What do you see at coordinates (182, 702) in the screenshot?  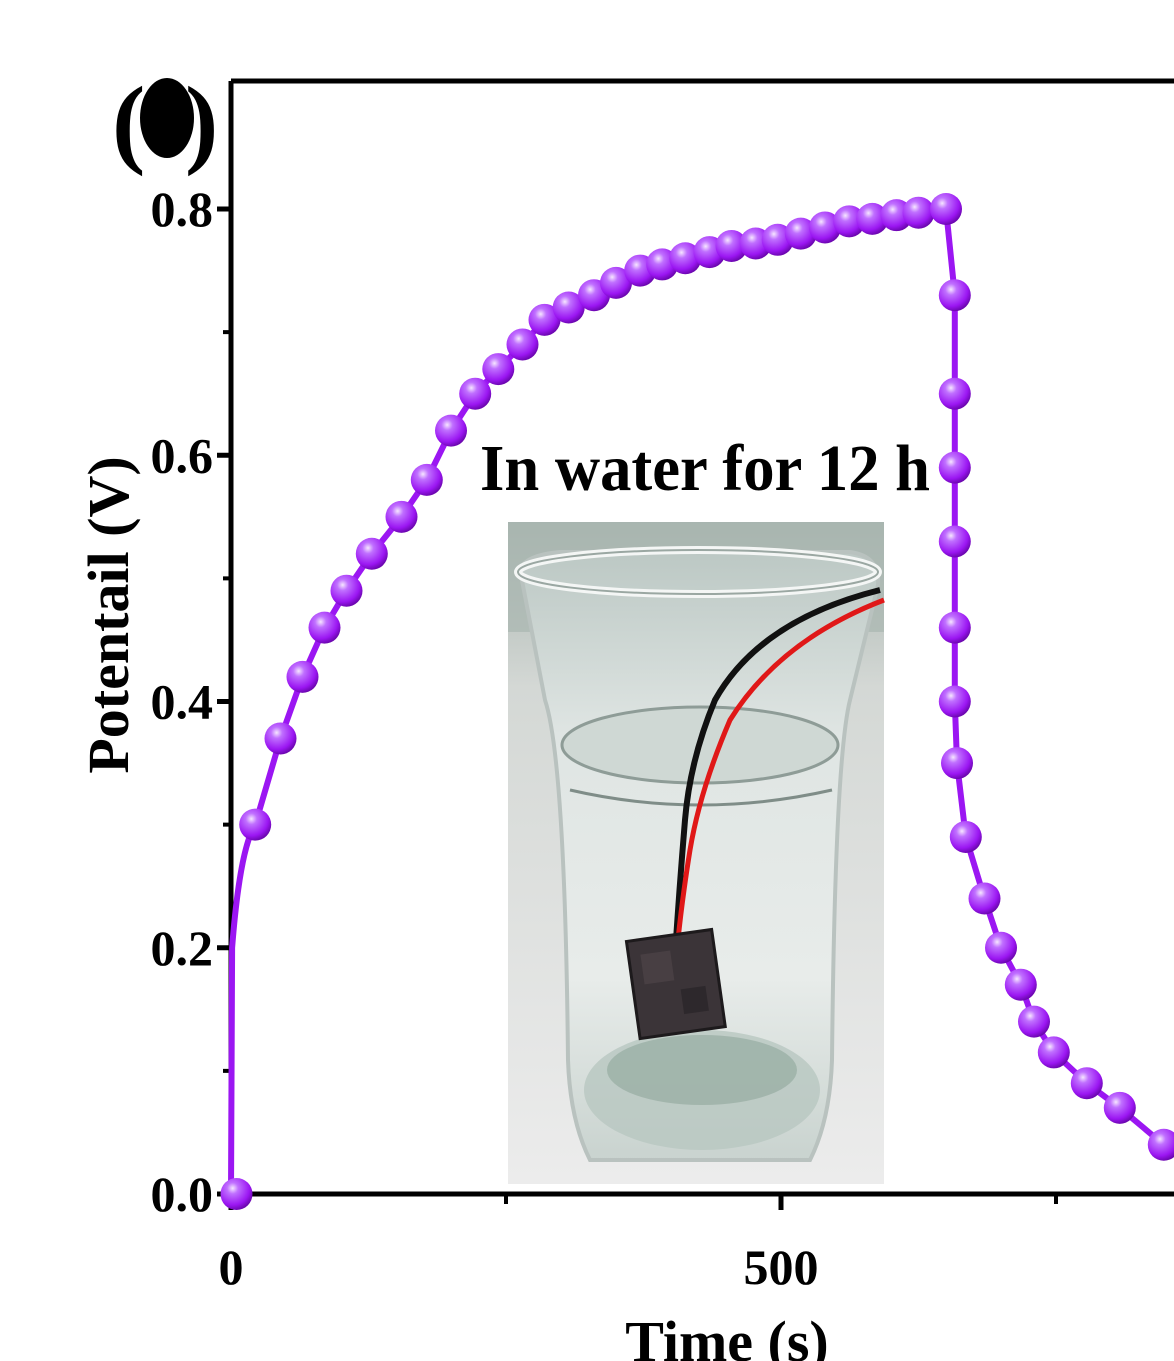 I see `y-tick-label: 0.4` at bounding box center [182, 702].